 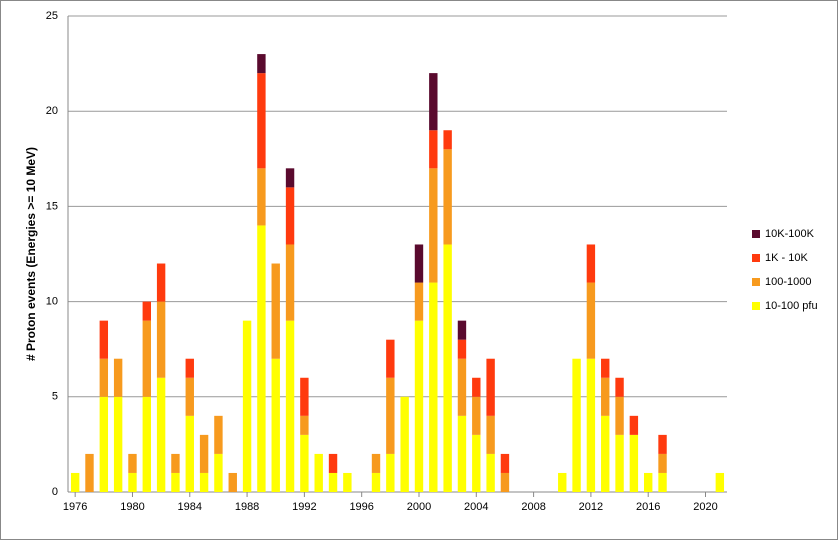 What do you see at coordinates (132, 507) in the screenshot?
I see `x-tick-label: 1980` at bounding box center [132, 507].